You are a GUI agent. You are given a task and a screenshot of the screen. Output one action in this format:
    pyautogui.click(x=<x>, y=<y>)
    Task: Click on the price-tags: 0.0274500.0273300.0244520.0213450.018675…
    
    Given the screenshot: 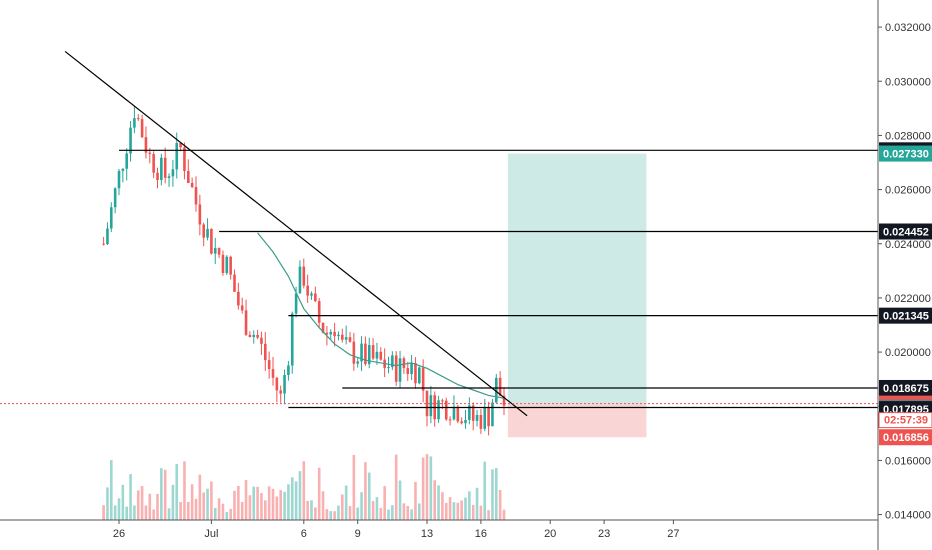 What is the action you would take?
    pyautogui.click(x=905, y=294)
    